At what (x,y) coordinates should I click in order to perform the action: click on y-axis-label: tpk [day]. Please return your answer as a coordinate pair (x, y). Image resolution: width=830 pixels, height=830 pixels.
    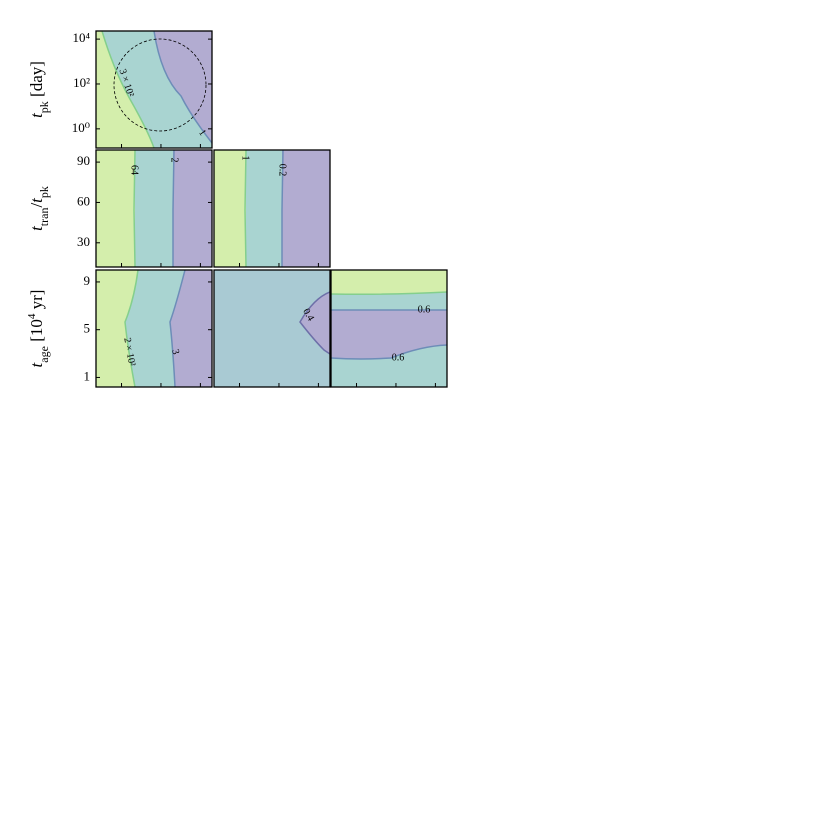
    Looking at the image, I should click on (39, 89).